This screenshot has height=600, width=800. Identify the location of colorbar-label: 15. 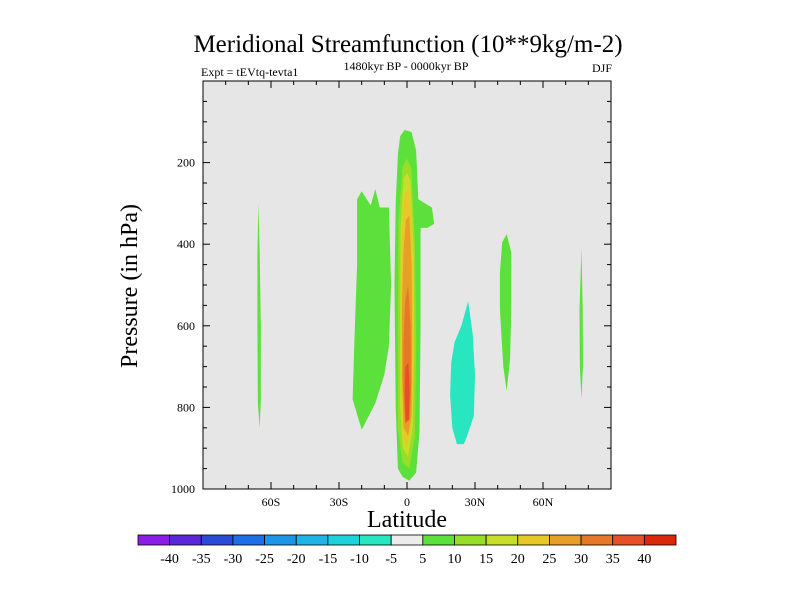
(486, 559).